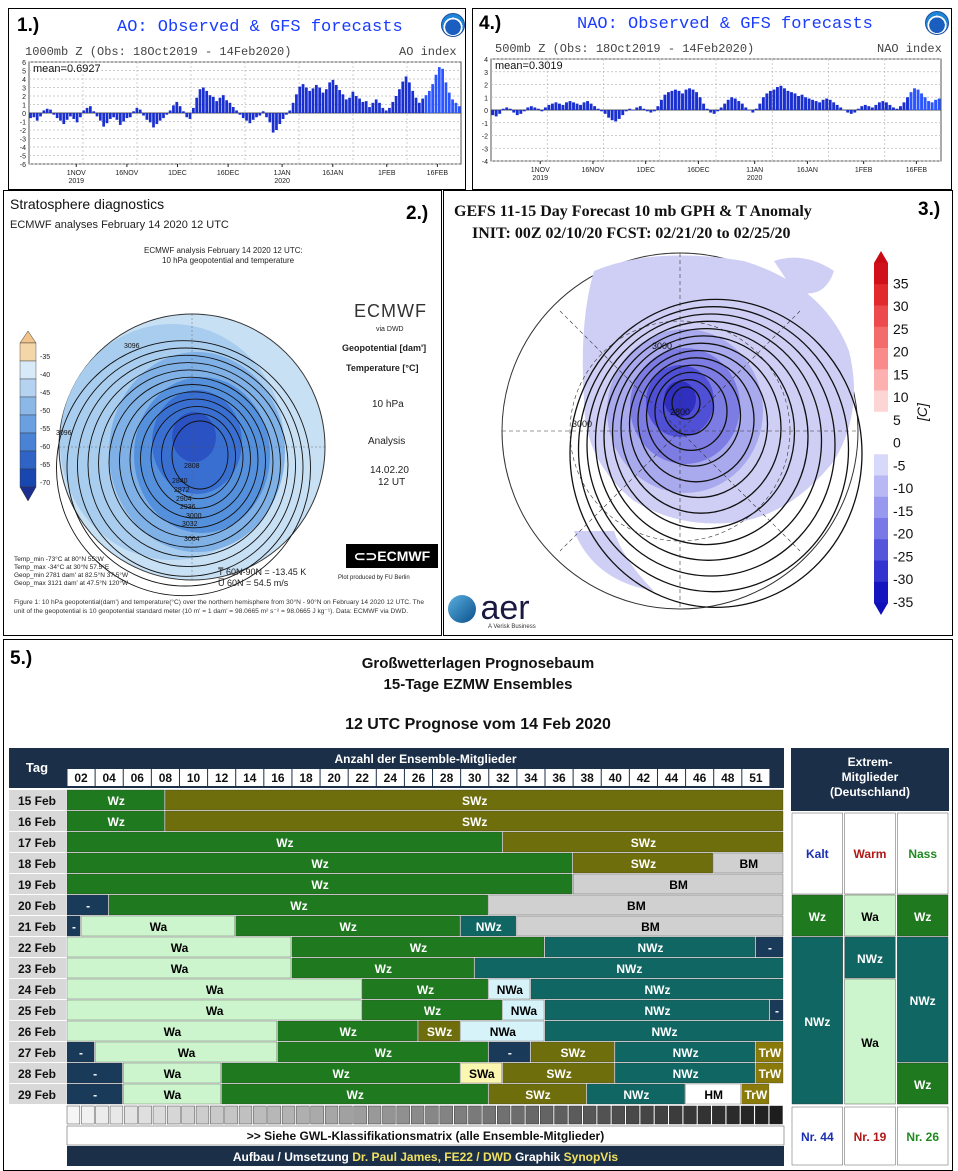  What do you see at coordinates (644, 778) in the screenshot?
I see `member-tick-label: 42` at bounding box center [644, 778].